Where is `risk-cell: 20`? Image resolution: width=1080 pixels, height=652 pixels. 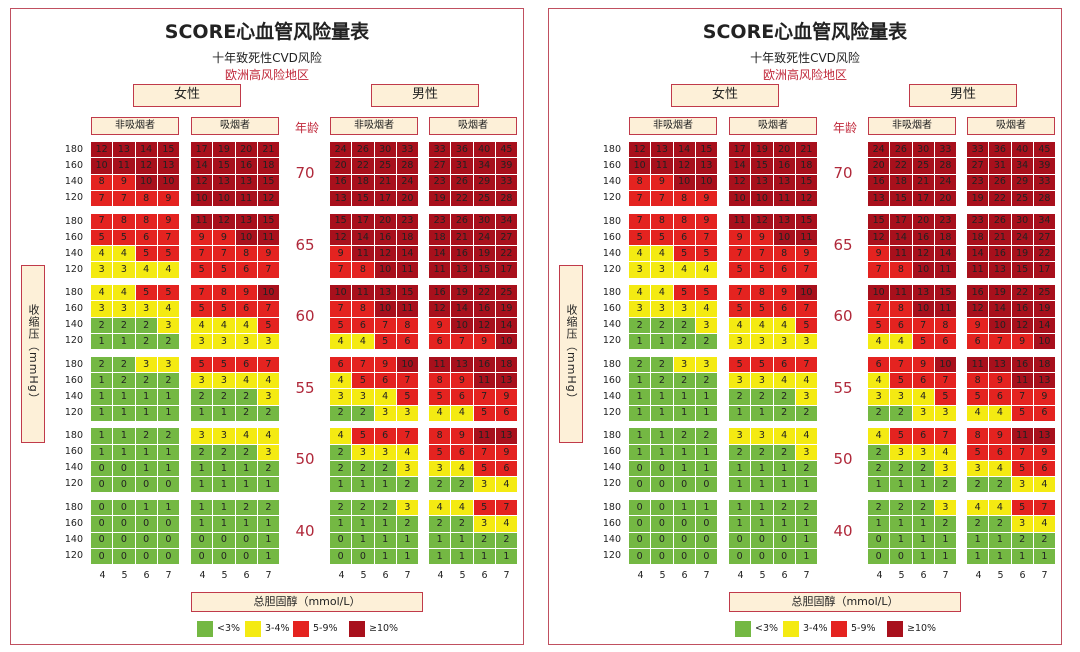
risk-cell: 20 is located at coordinates (784, 150).